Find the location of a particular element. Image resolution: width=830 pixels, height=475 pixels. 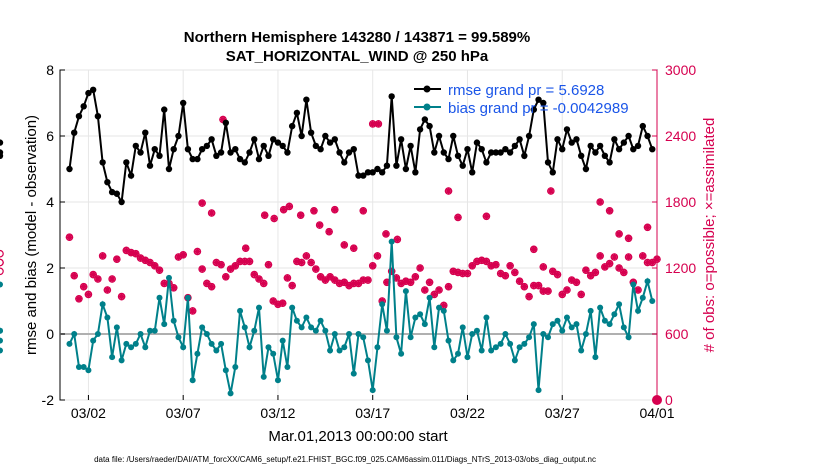

x-tick-label: 03/02 is located at coordinates (88, 413).